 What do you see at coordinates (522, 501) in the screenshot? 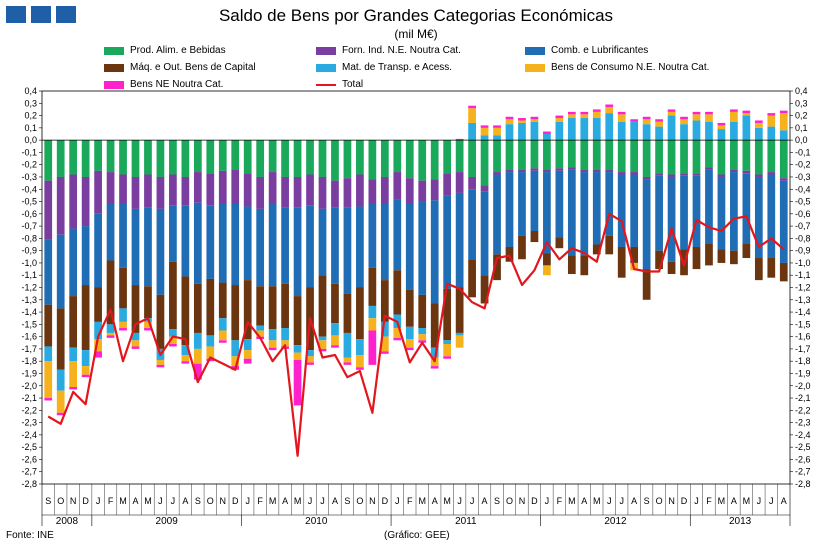
I see `x-month-label: N` at bounding box center [522, 501].